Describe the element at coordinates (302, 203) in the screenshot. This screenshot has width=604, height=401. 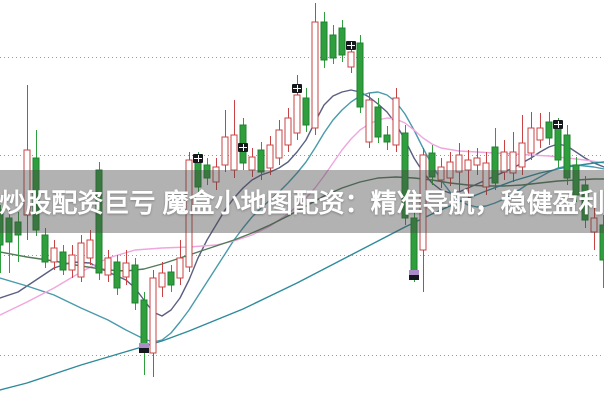
I see `caption-banner-text: 炒股配资巨亏 魔盒小地图配资：精准导航，稳健盈利` at that location.